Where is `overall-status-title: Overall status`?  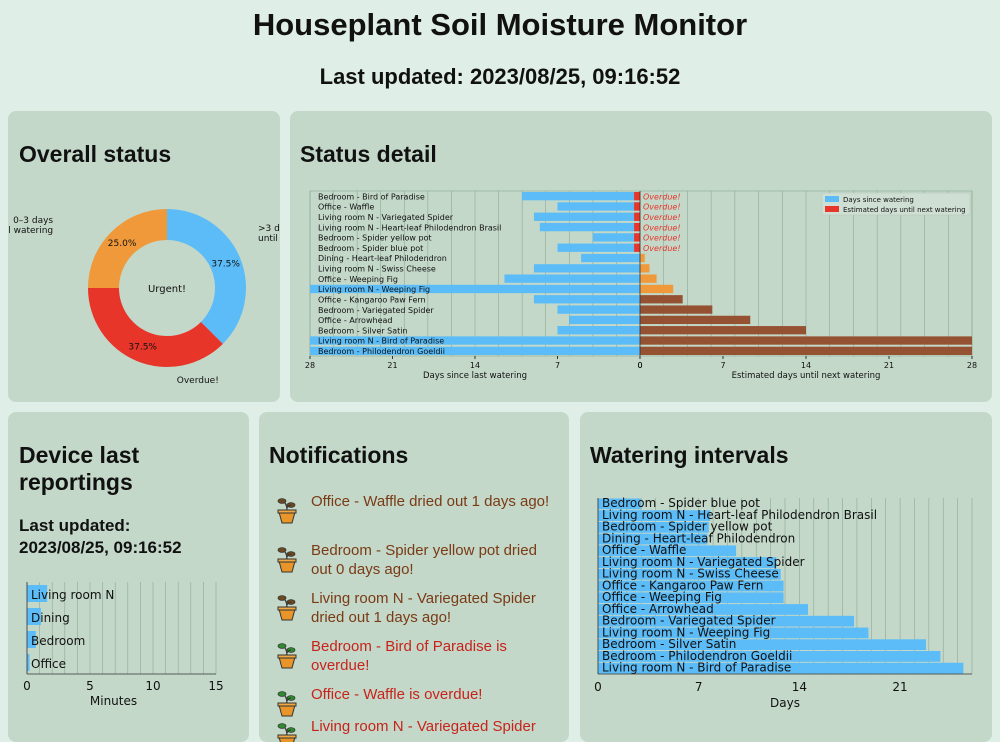
overall-status-title: Overall status is located at coordinates (95, 154).